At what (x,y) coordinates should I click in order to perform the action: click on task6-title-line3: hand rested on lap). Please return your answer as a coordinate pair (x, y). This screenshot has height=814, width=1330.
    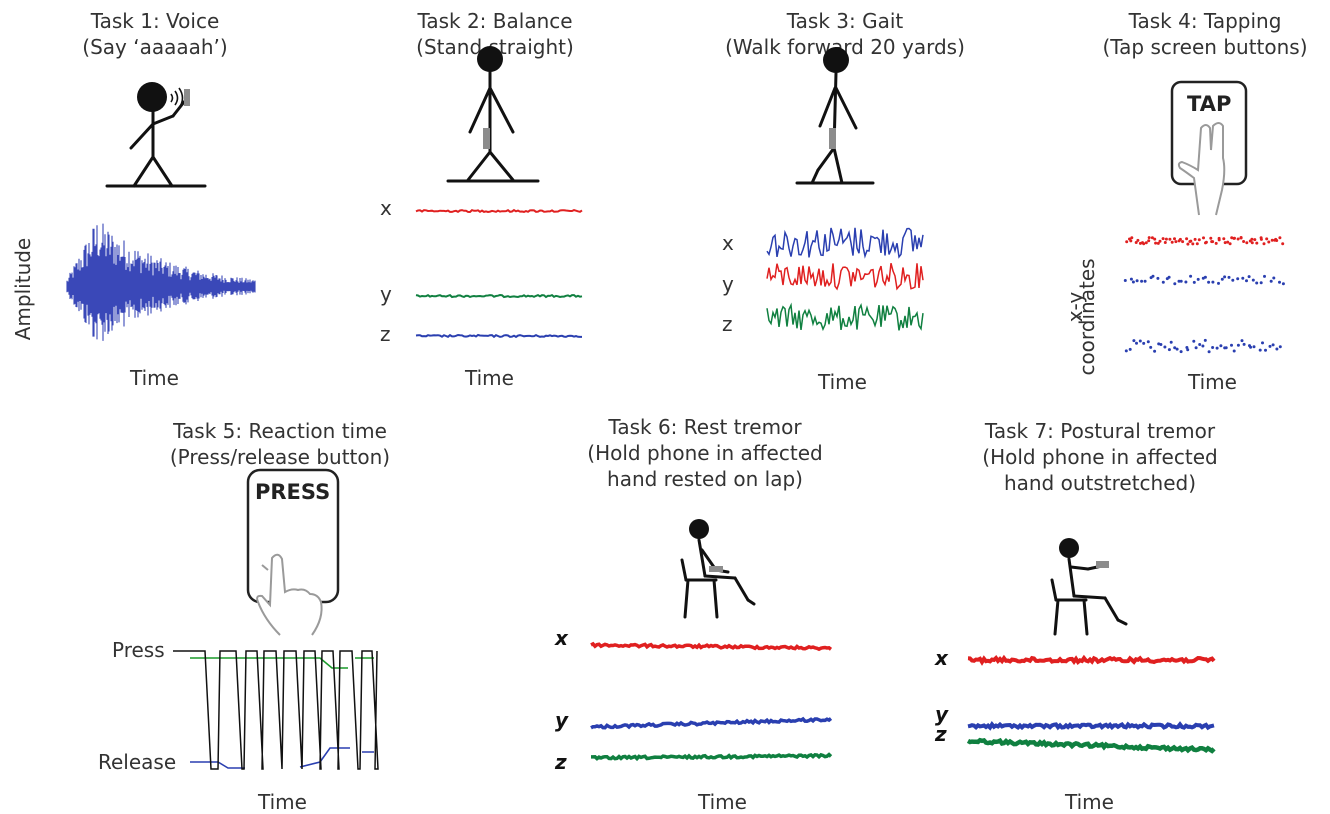
    Looking at the image, I should click on (705, 479).